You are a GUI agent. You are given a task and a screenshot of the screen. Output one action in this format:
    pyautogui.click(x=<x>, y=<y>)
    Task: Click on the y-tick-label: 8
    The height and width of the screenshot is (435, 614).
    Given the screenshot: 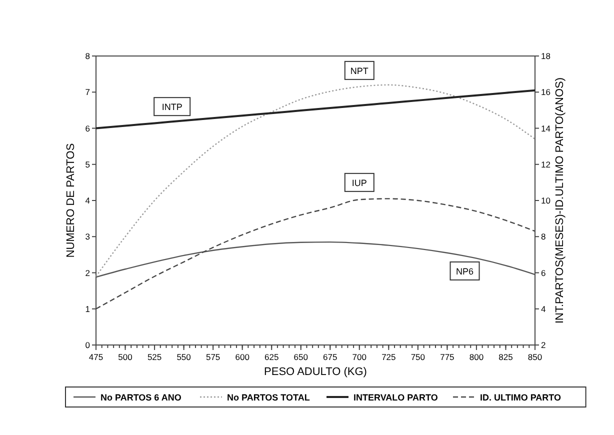 What is the action you would take?
    pyautogui.click(x=87, y=56)
    